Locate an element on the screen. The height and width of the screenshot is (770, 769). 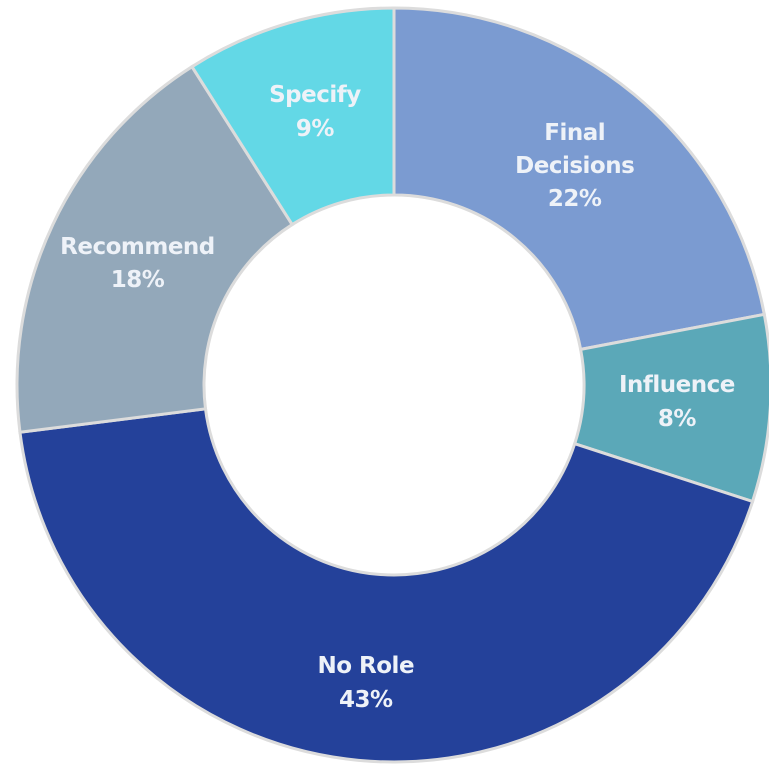
slice-label: Specify 9% is located at coordinates (315, 113).